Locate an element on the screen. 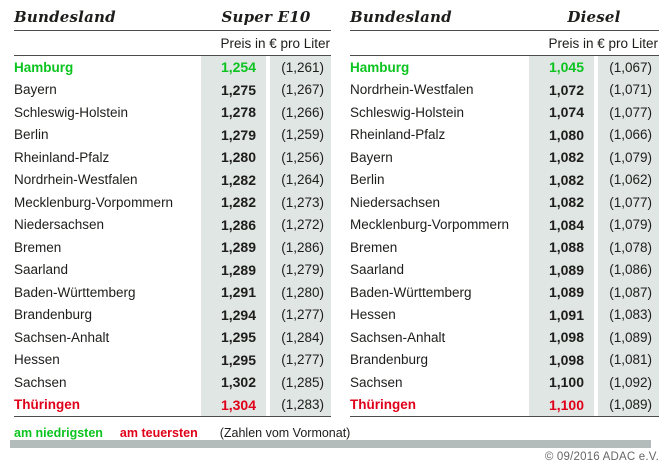 The width and height of the screenshot is (668, 466). table-row: Bremen 1,088 (1,078) is located at coordinates (504, 247).